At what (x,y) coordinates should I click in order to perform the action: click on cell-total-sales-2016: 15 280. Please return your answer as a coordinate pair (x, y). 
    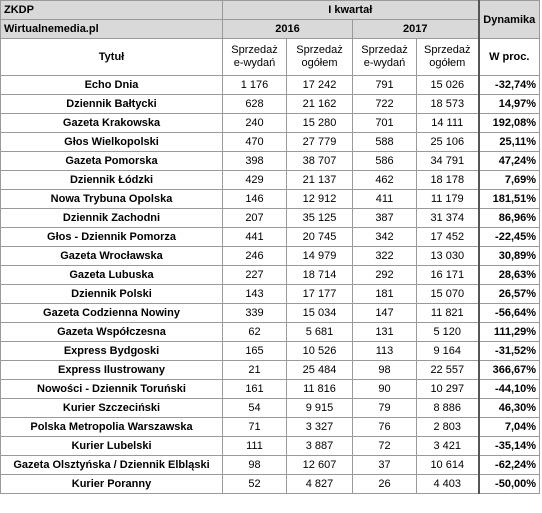
    Looking at the image, I should click on (319, 123).